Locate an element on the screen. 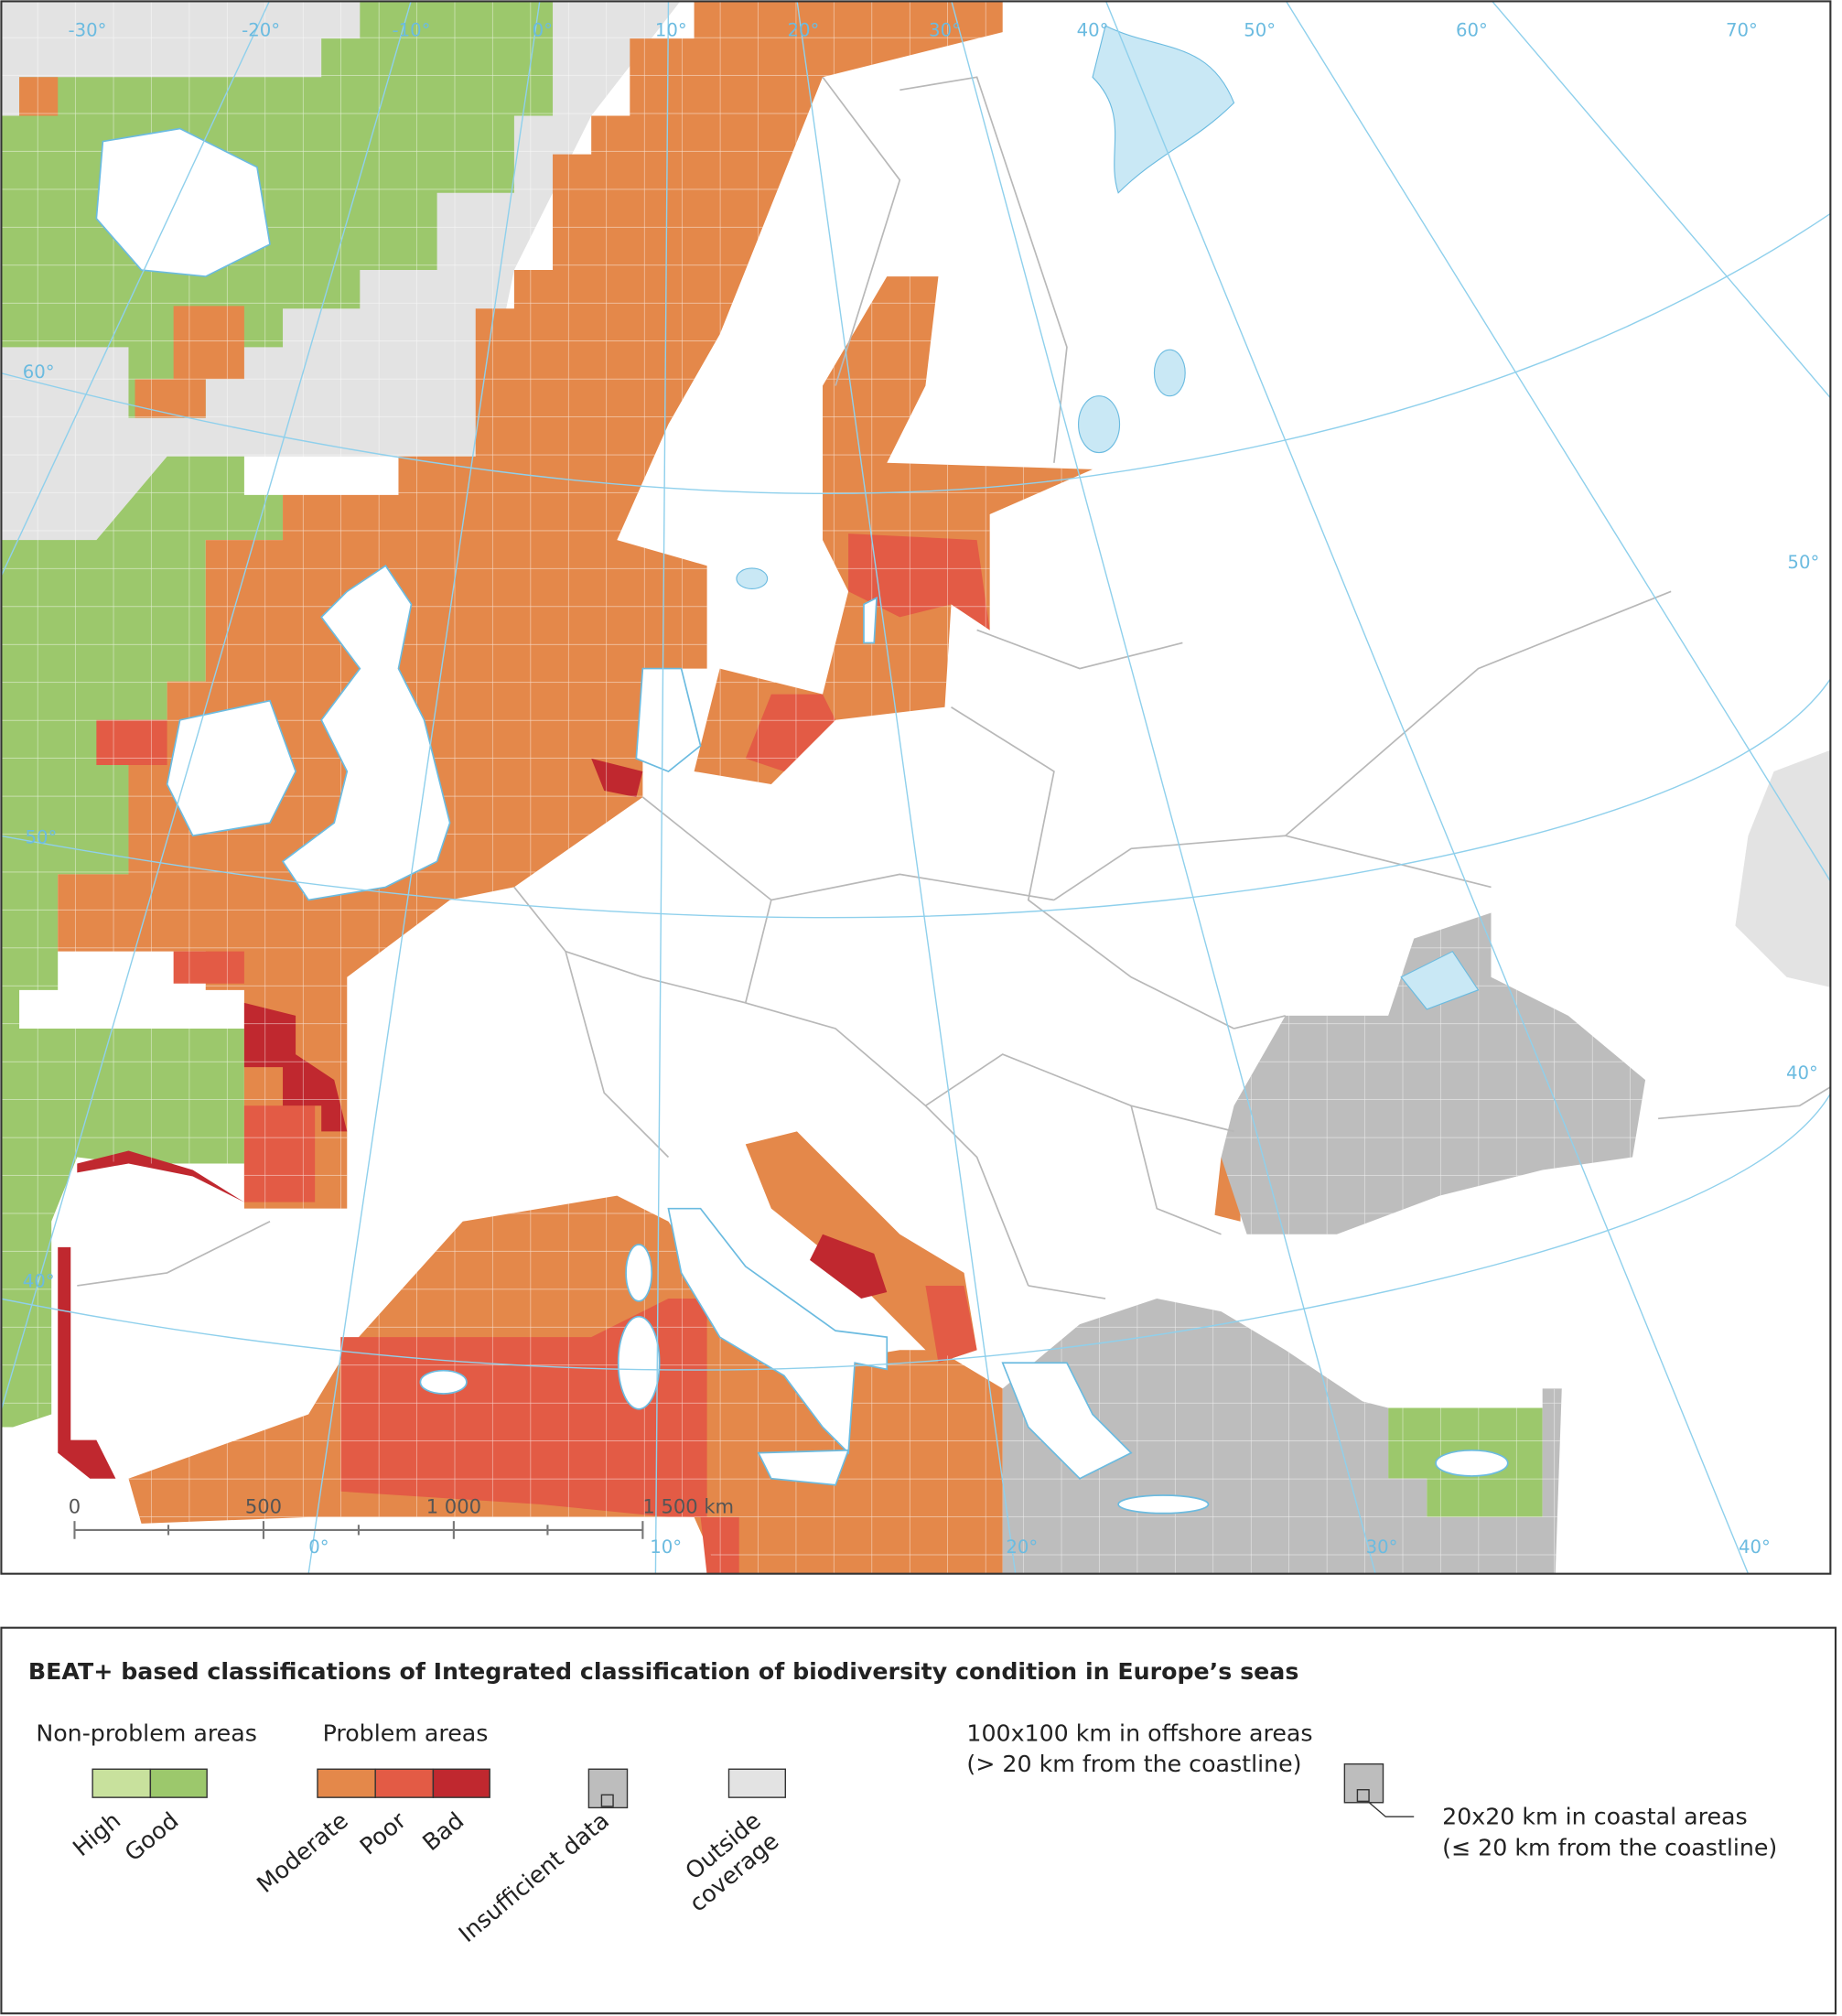 Image resolution: width=1842 pixels, height=2016 pixels. great-britain is located at coordinates (366, 733).